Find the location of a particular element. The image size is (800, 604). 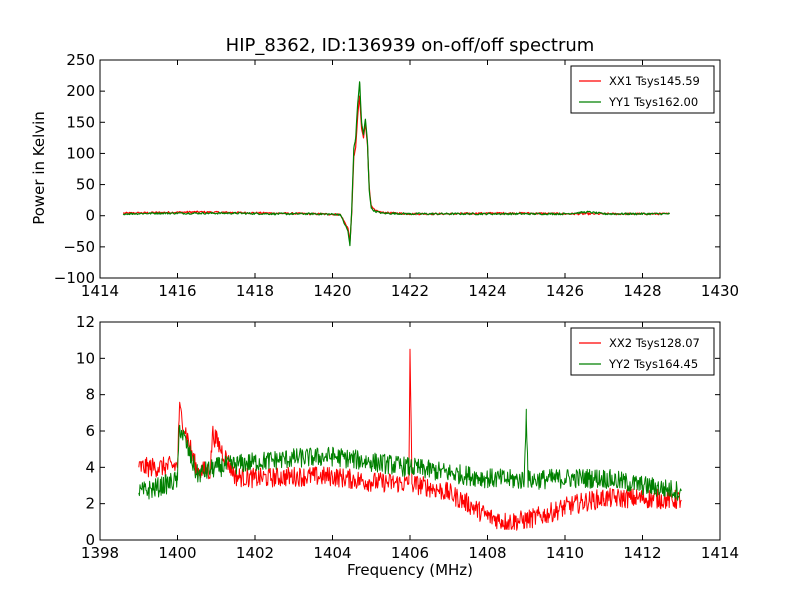

legend-entry-label: XX2 Tsys128.07 is located at coordinates (654, 343).